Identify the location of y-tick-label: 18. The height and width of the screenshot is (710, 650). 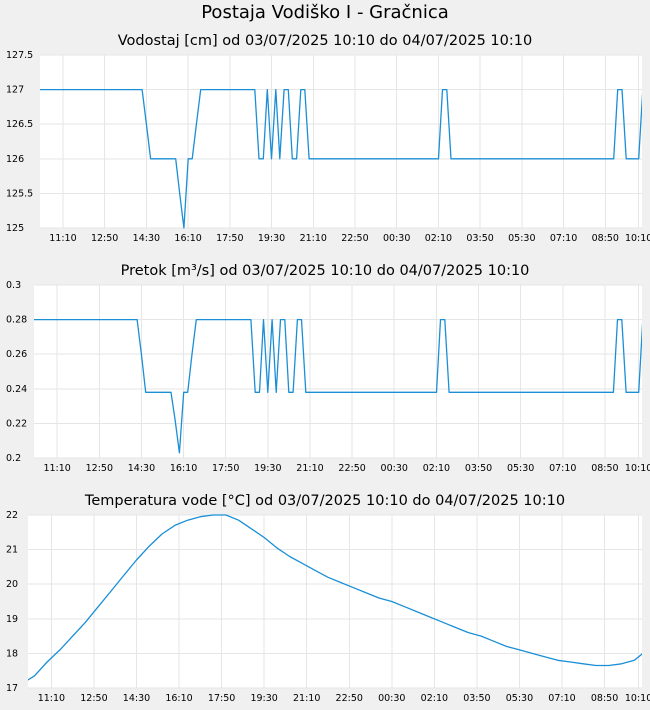
(12, 653).